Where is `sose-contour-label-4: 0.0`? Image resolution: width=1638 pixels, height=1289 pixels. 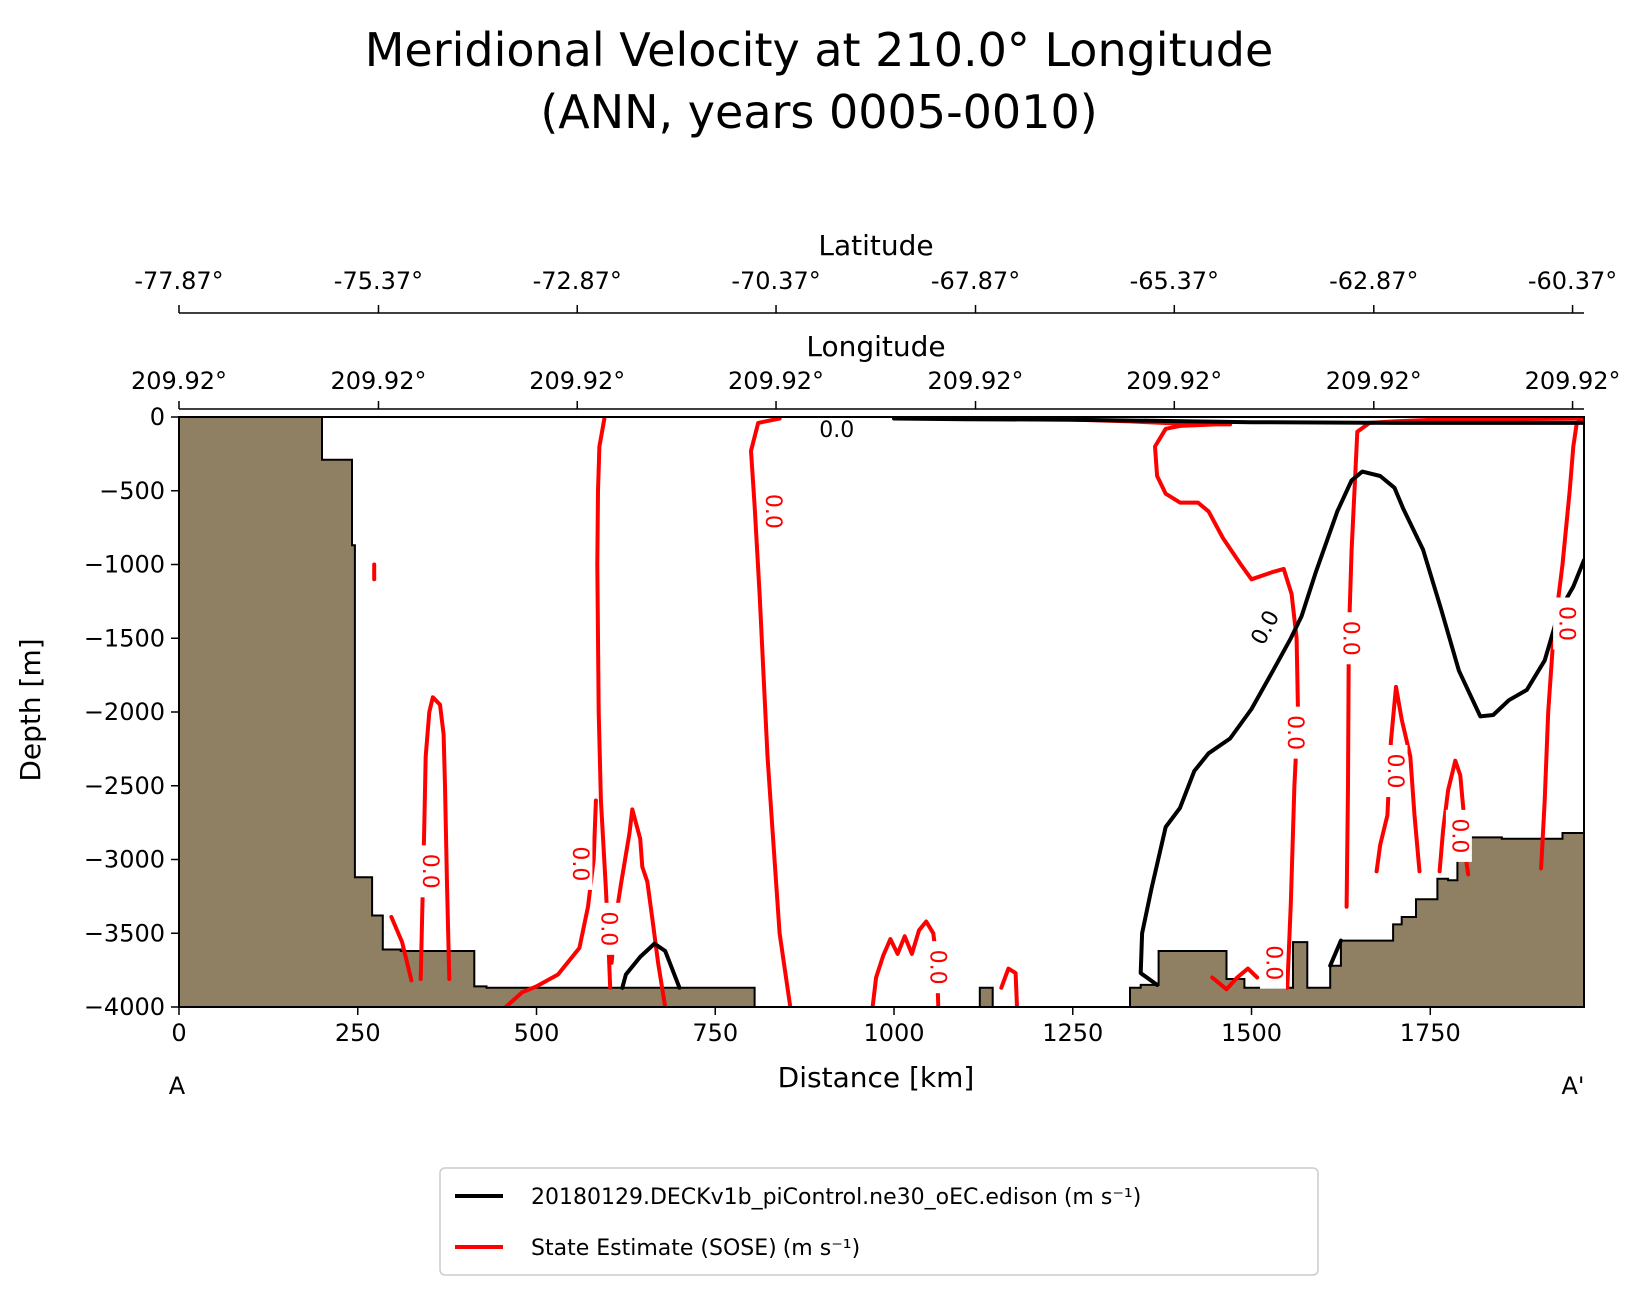 sose-contour-label-4: 0.0 is located at coordinates (936, 967).